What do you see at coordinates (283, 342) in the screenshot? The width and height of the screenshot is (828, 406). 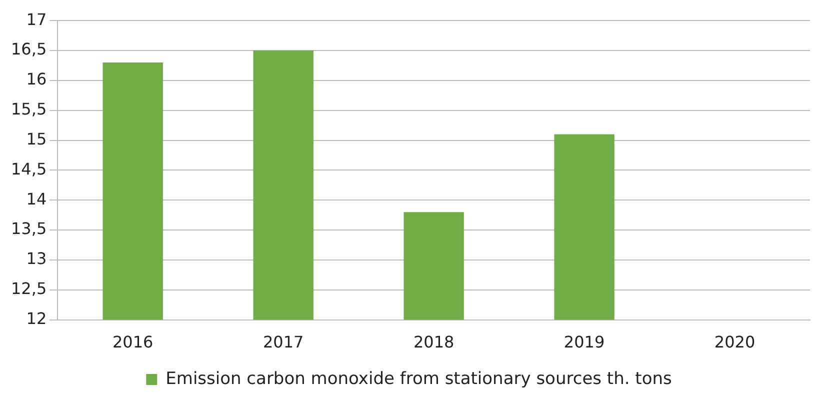 I see `x-tick-label: 2017` at bounding box center [283, 342].